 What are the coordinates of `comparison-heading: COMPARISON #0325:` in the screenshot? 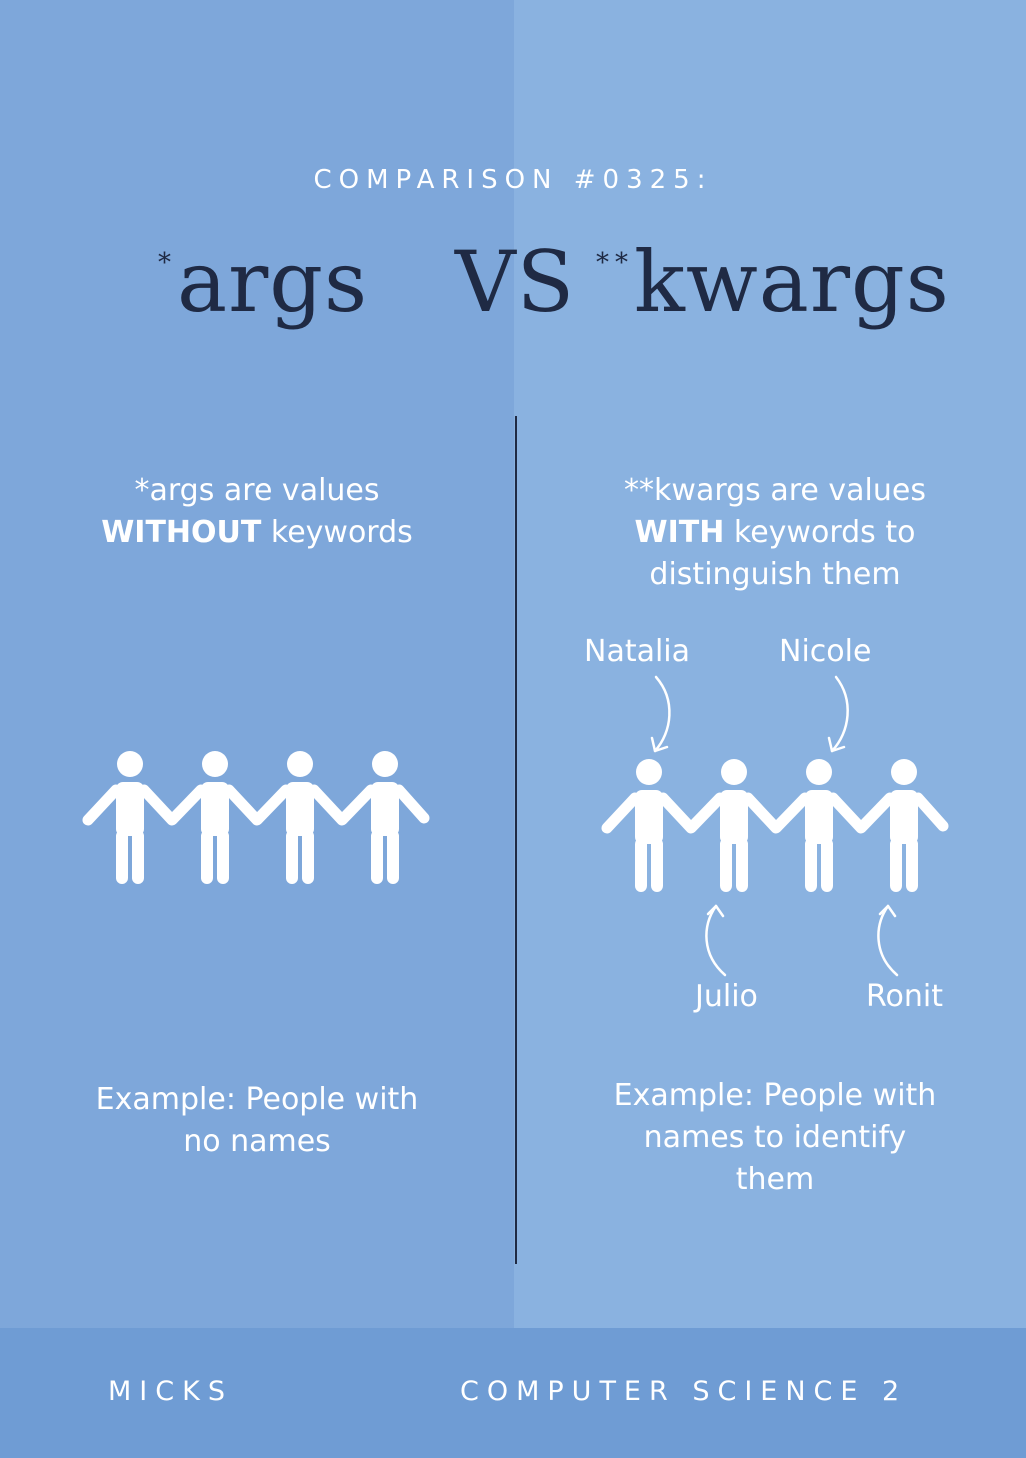 It's located at (513, 180).